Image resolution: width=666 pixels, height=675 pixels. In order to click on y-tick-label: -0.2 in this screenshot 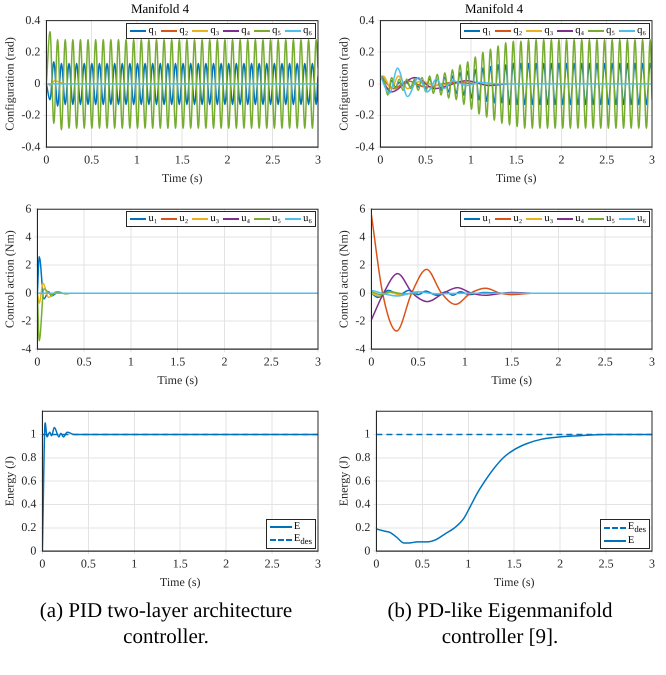, I will do `click(364, 115)`.